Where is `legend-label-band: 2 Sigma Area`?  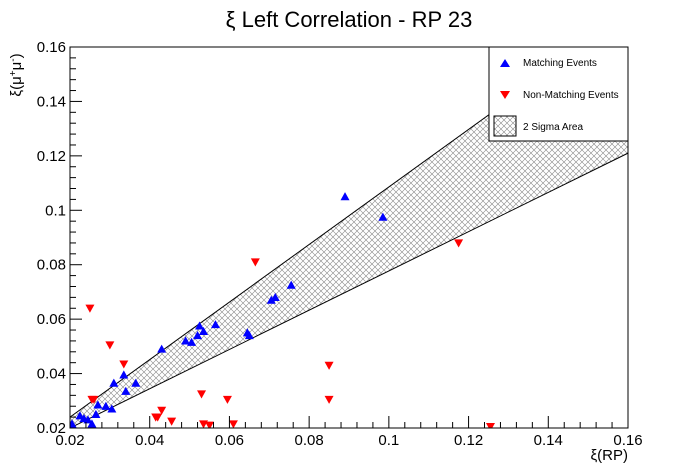 legend-label-band: 2 Sigma Area is located at coordinates (553, 127).